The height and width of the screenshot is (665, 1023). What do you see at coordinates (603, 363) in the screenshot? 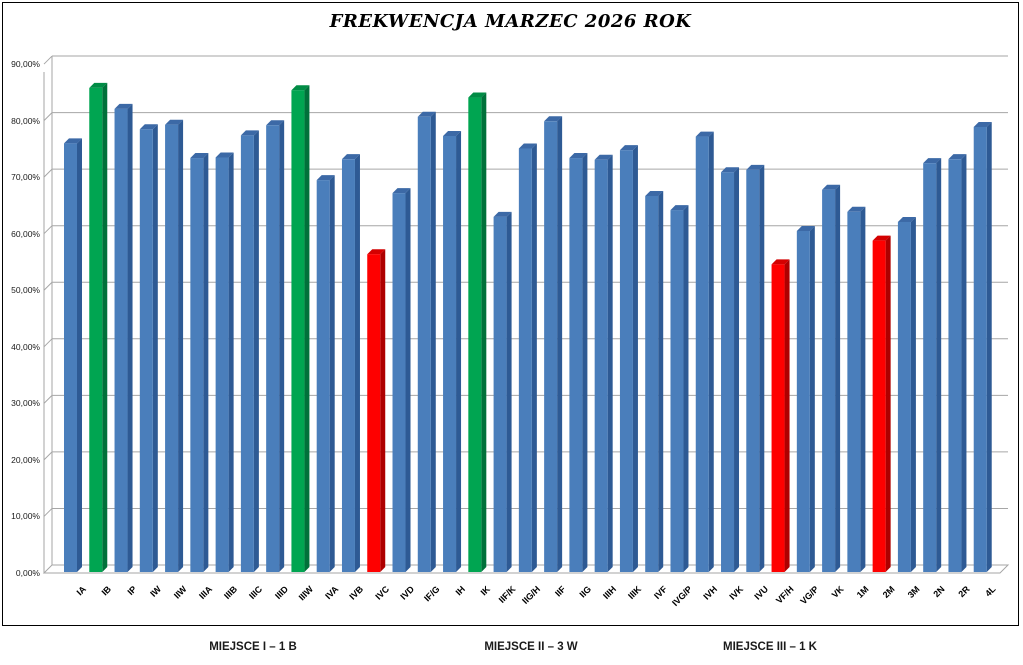
I see `bar-IIIH` at bounding box center [603, 363].